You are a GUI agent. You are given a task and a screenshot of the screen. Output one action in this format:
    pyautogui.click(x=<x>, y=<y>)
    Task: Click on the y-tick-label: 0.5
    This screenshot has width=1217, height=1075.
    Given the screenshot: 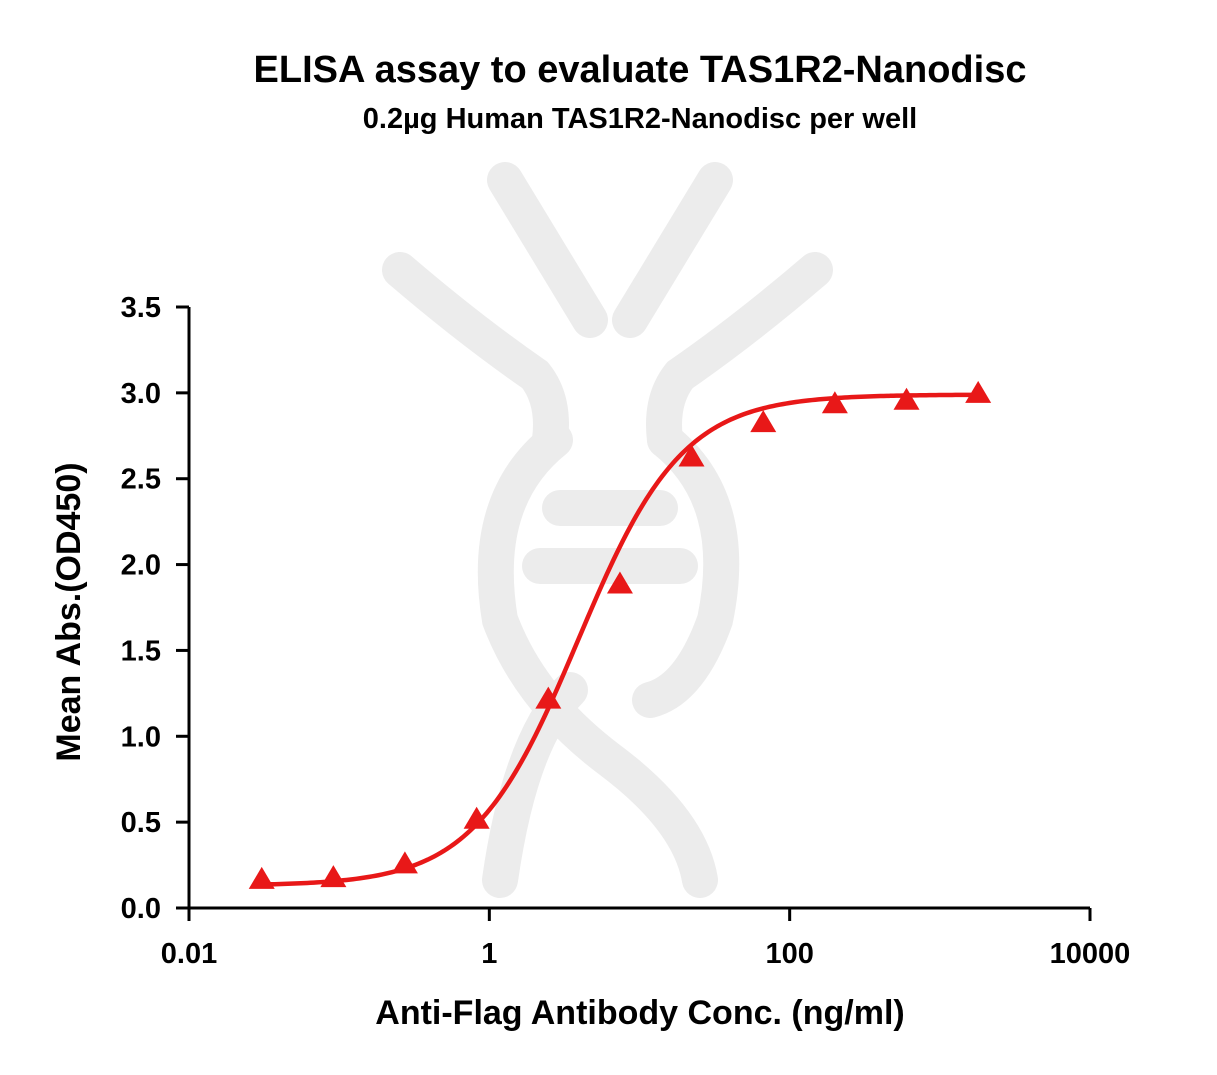 What is the action you would take?
    pyautogui.click(x=141, y=823)
    